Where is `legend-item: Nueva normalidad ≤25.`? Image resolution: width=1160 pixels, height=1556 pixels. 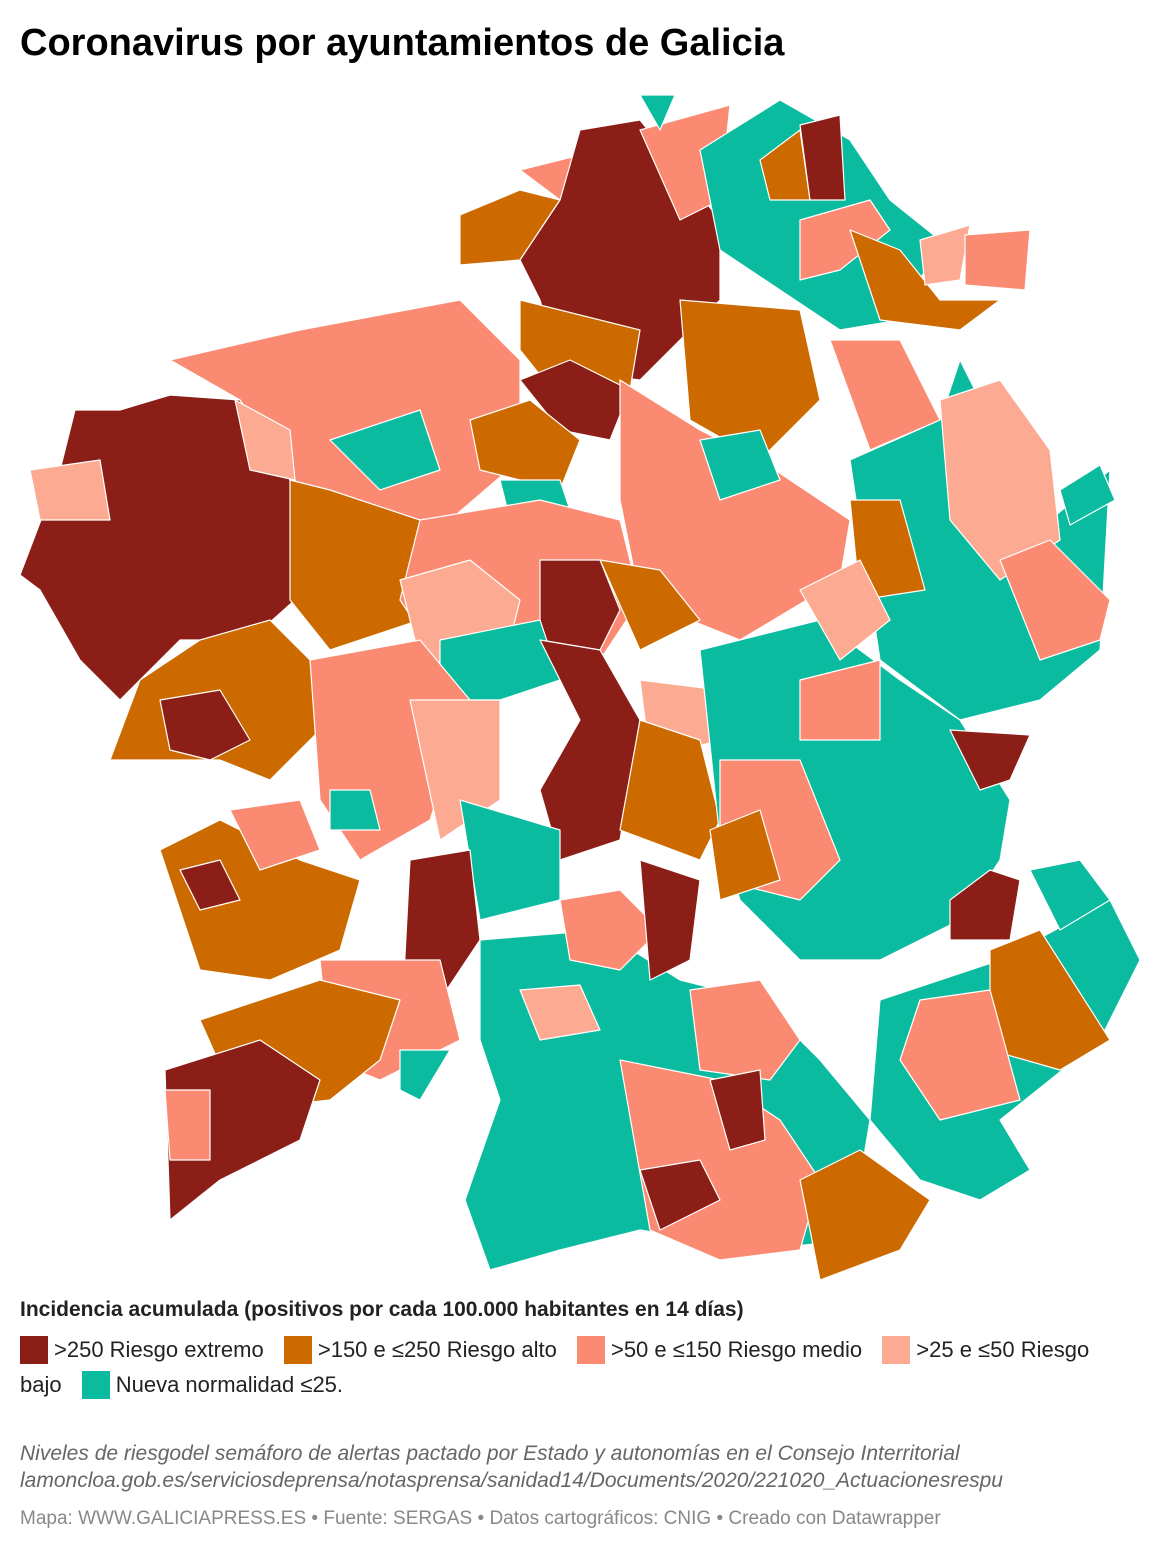 legend-item: Nueva normalidad ≤25. is located at coordinates (212, 1385).